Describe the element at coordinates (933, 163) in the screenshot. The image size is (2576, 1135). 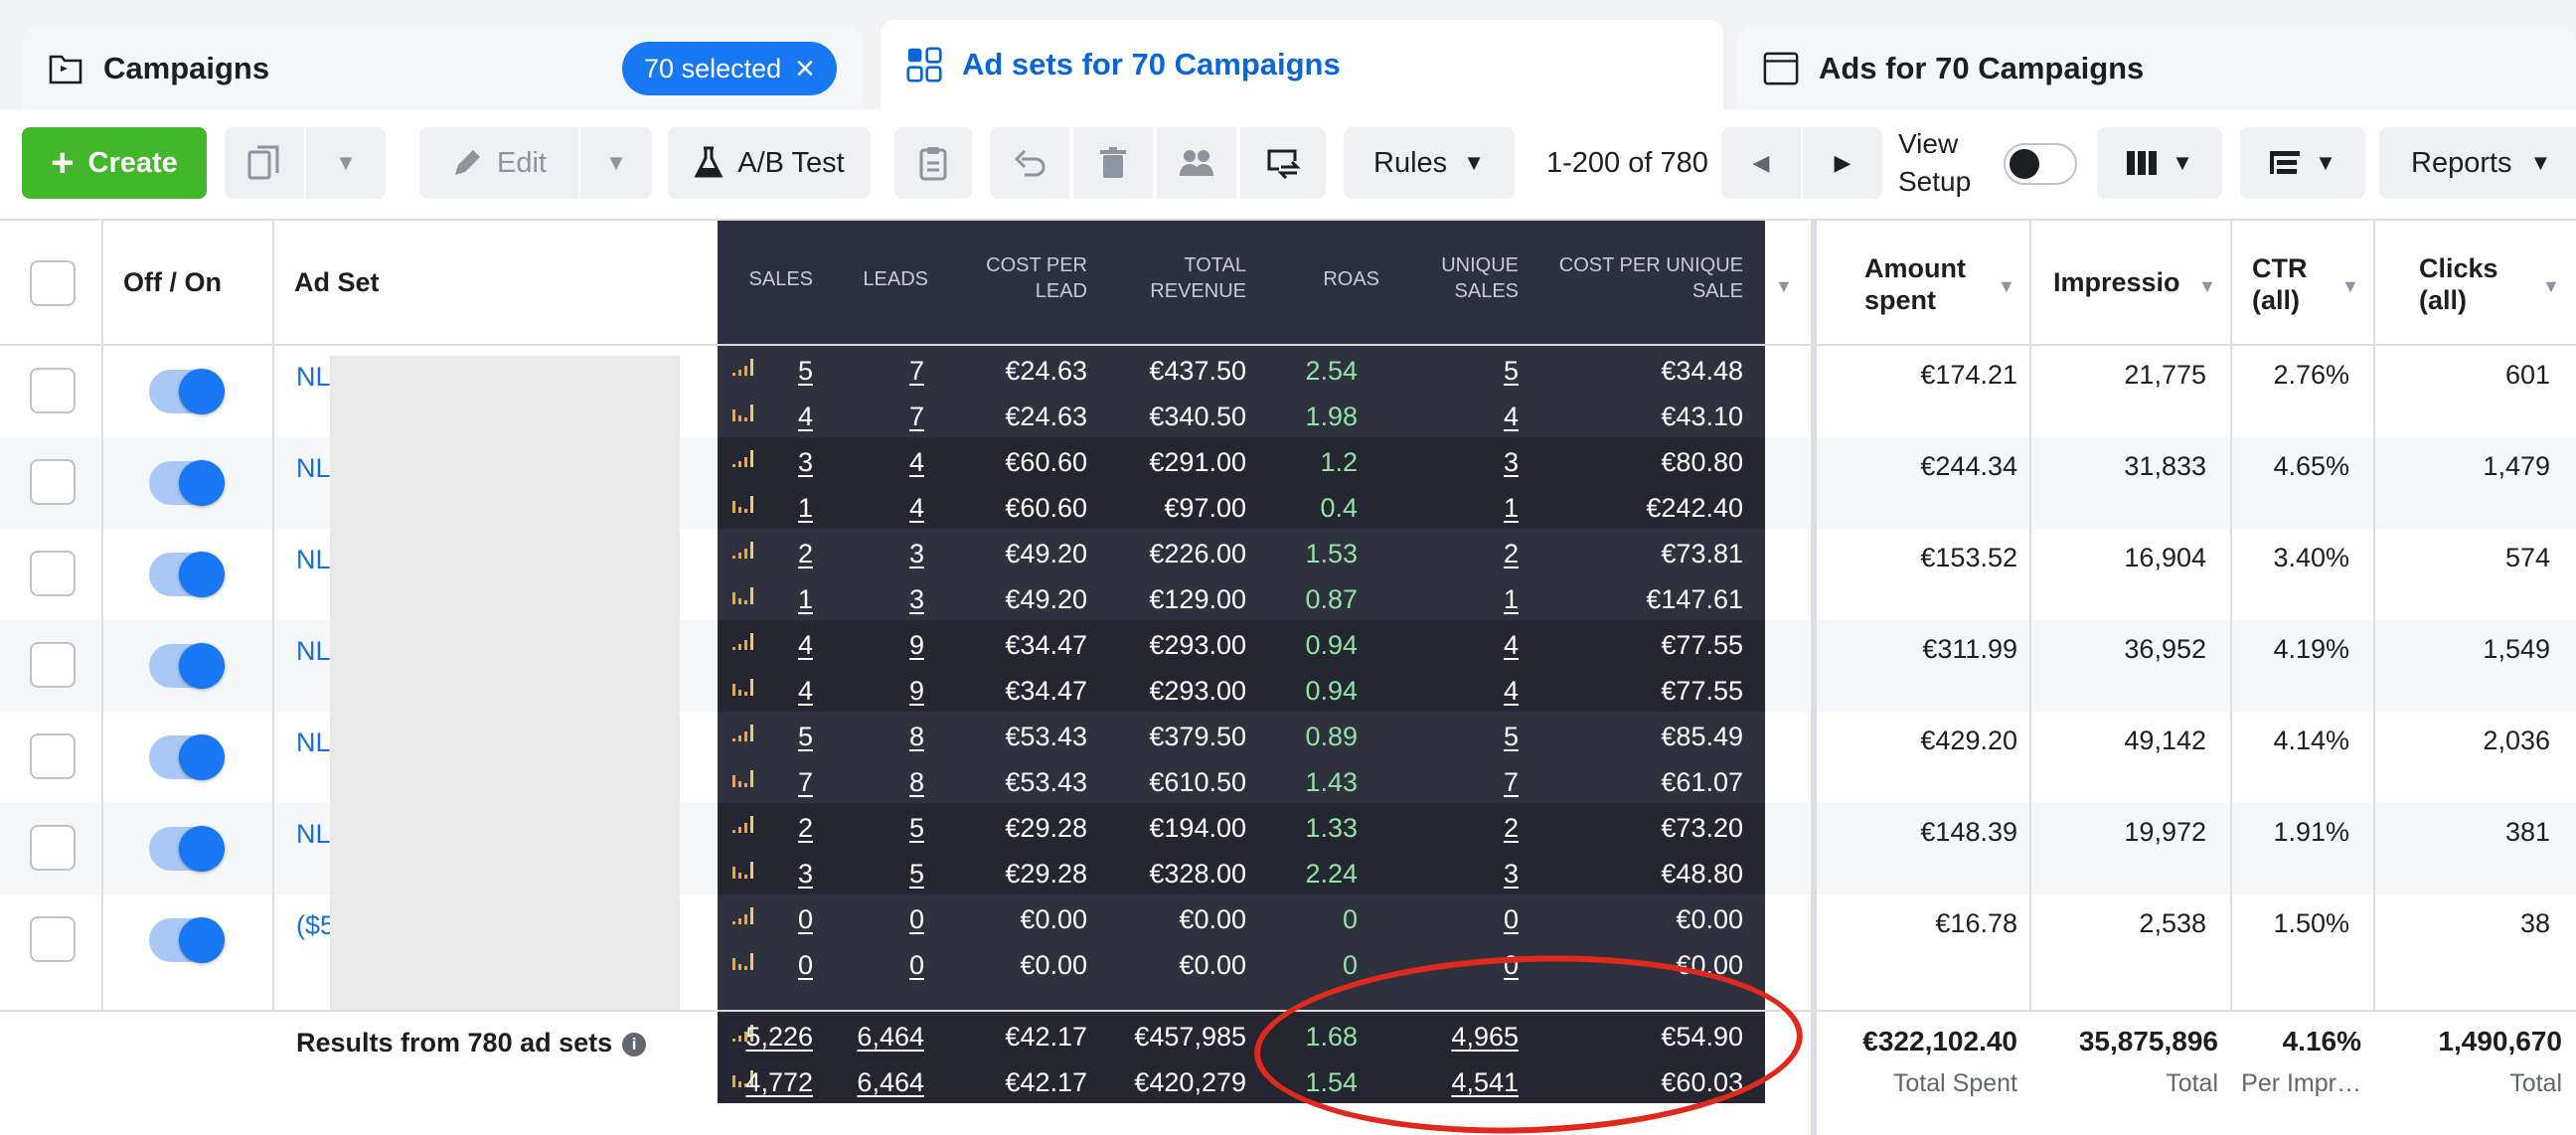
I see `clipboard-button` at that location.